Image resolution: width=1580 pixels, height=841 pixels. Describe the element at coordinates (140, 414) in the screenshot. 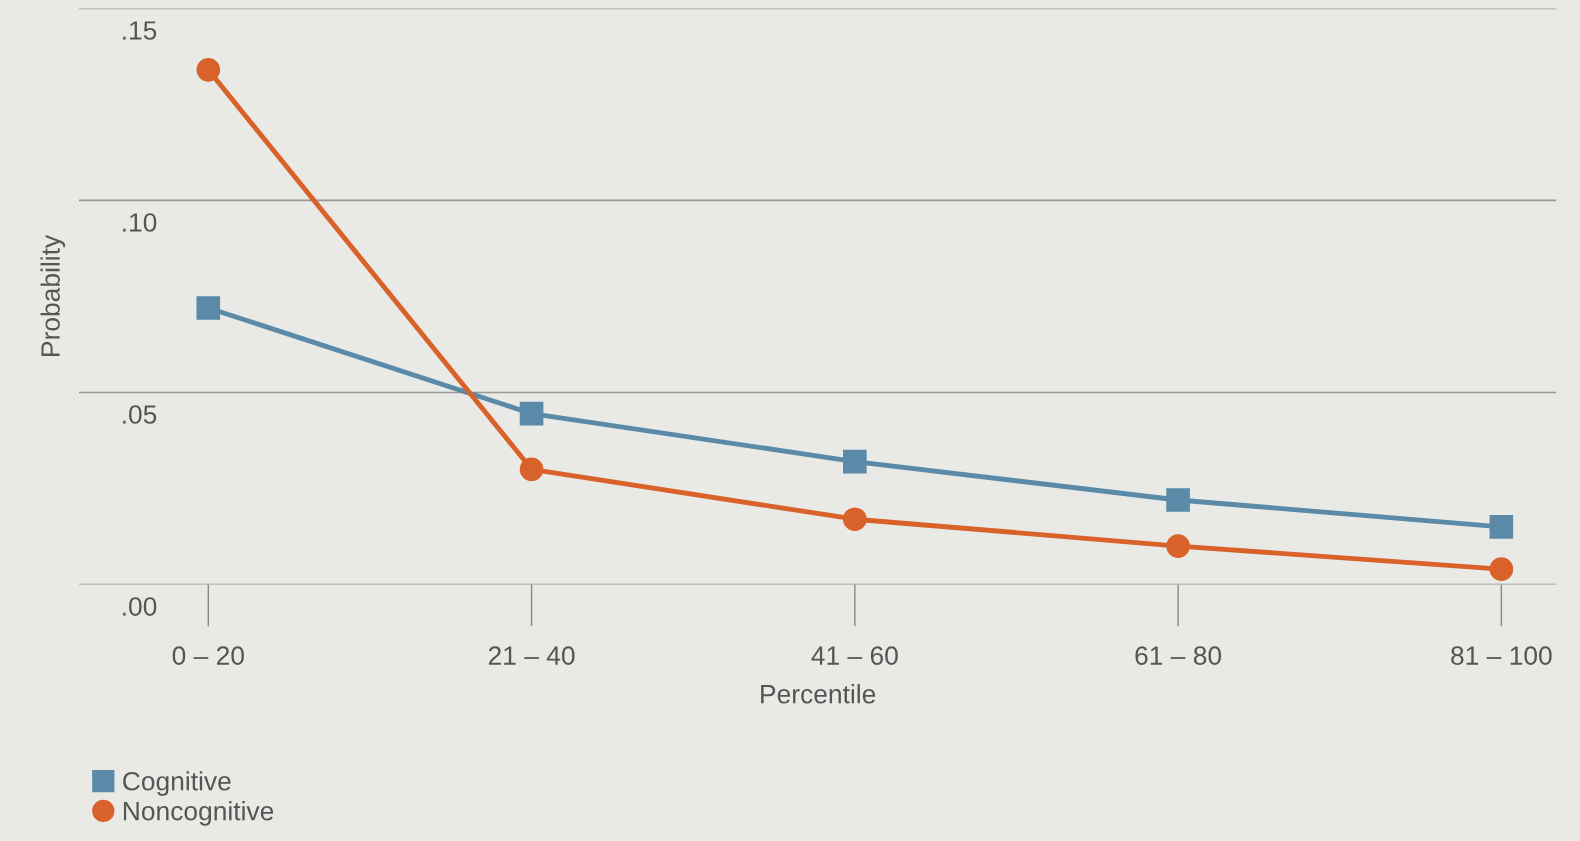

I see `y-tick-label: .05` at that location.